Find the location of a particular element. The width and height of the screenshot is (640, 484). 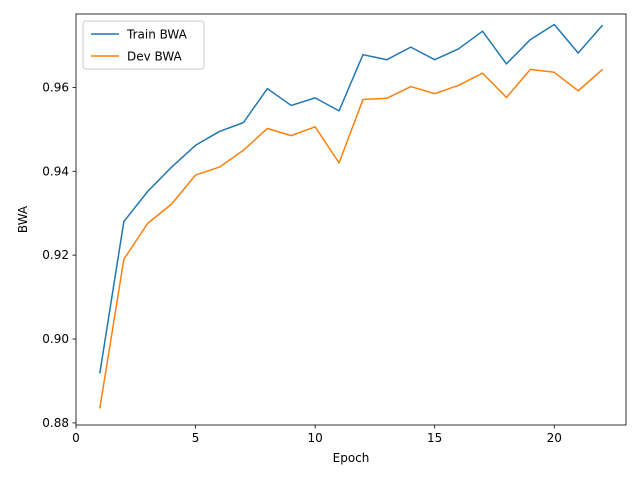

legend-box is located at coordinates (143, 45).